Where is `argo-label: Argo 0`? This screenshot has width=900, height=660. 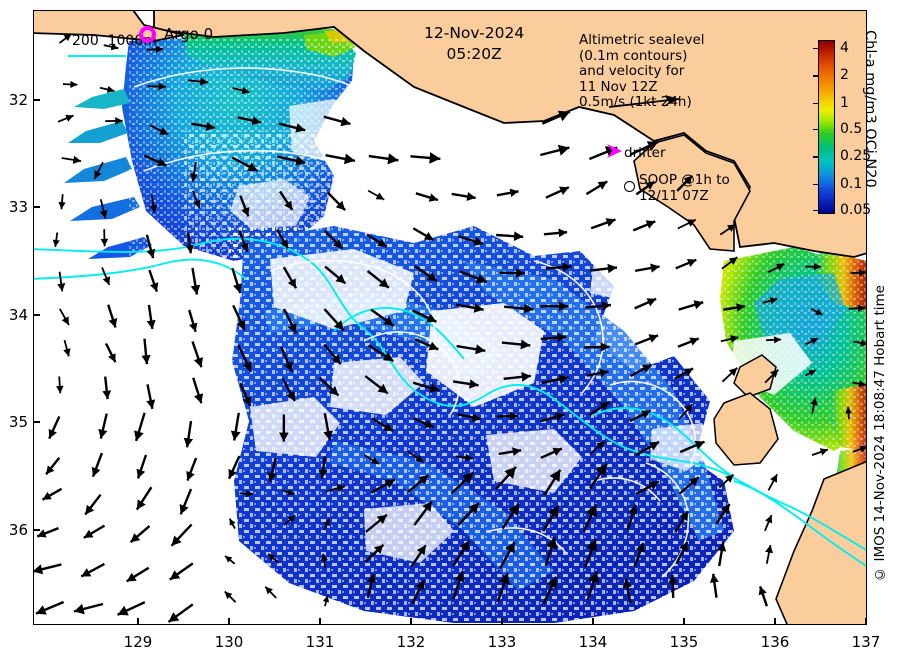 argo-label: Argo 0 is located at coordinates (189, 34).